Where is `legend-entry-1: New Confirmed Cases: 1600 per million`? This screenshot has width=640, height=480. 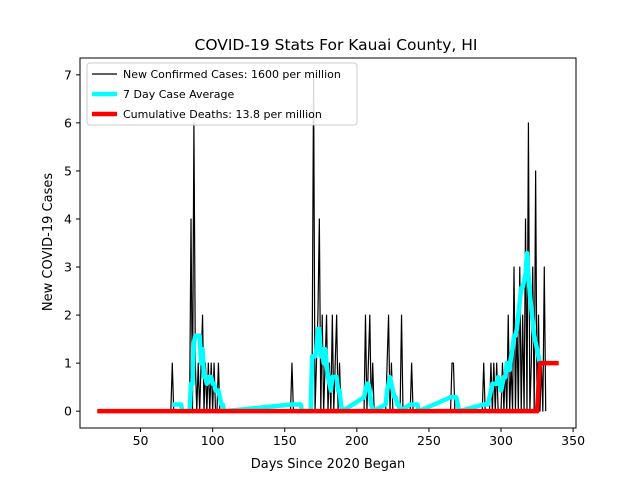
legend-entry-1: New Confirmed Cases: 1600 per million is located at coordinates (232, 74).